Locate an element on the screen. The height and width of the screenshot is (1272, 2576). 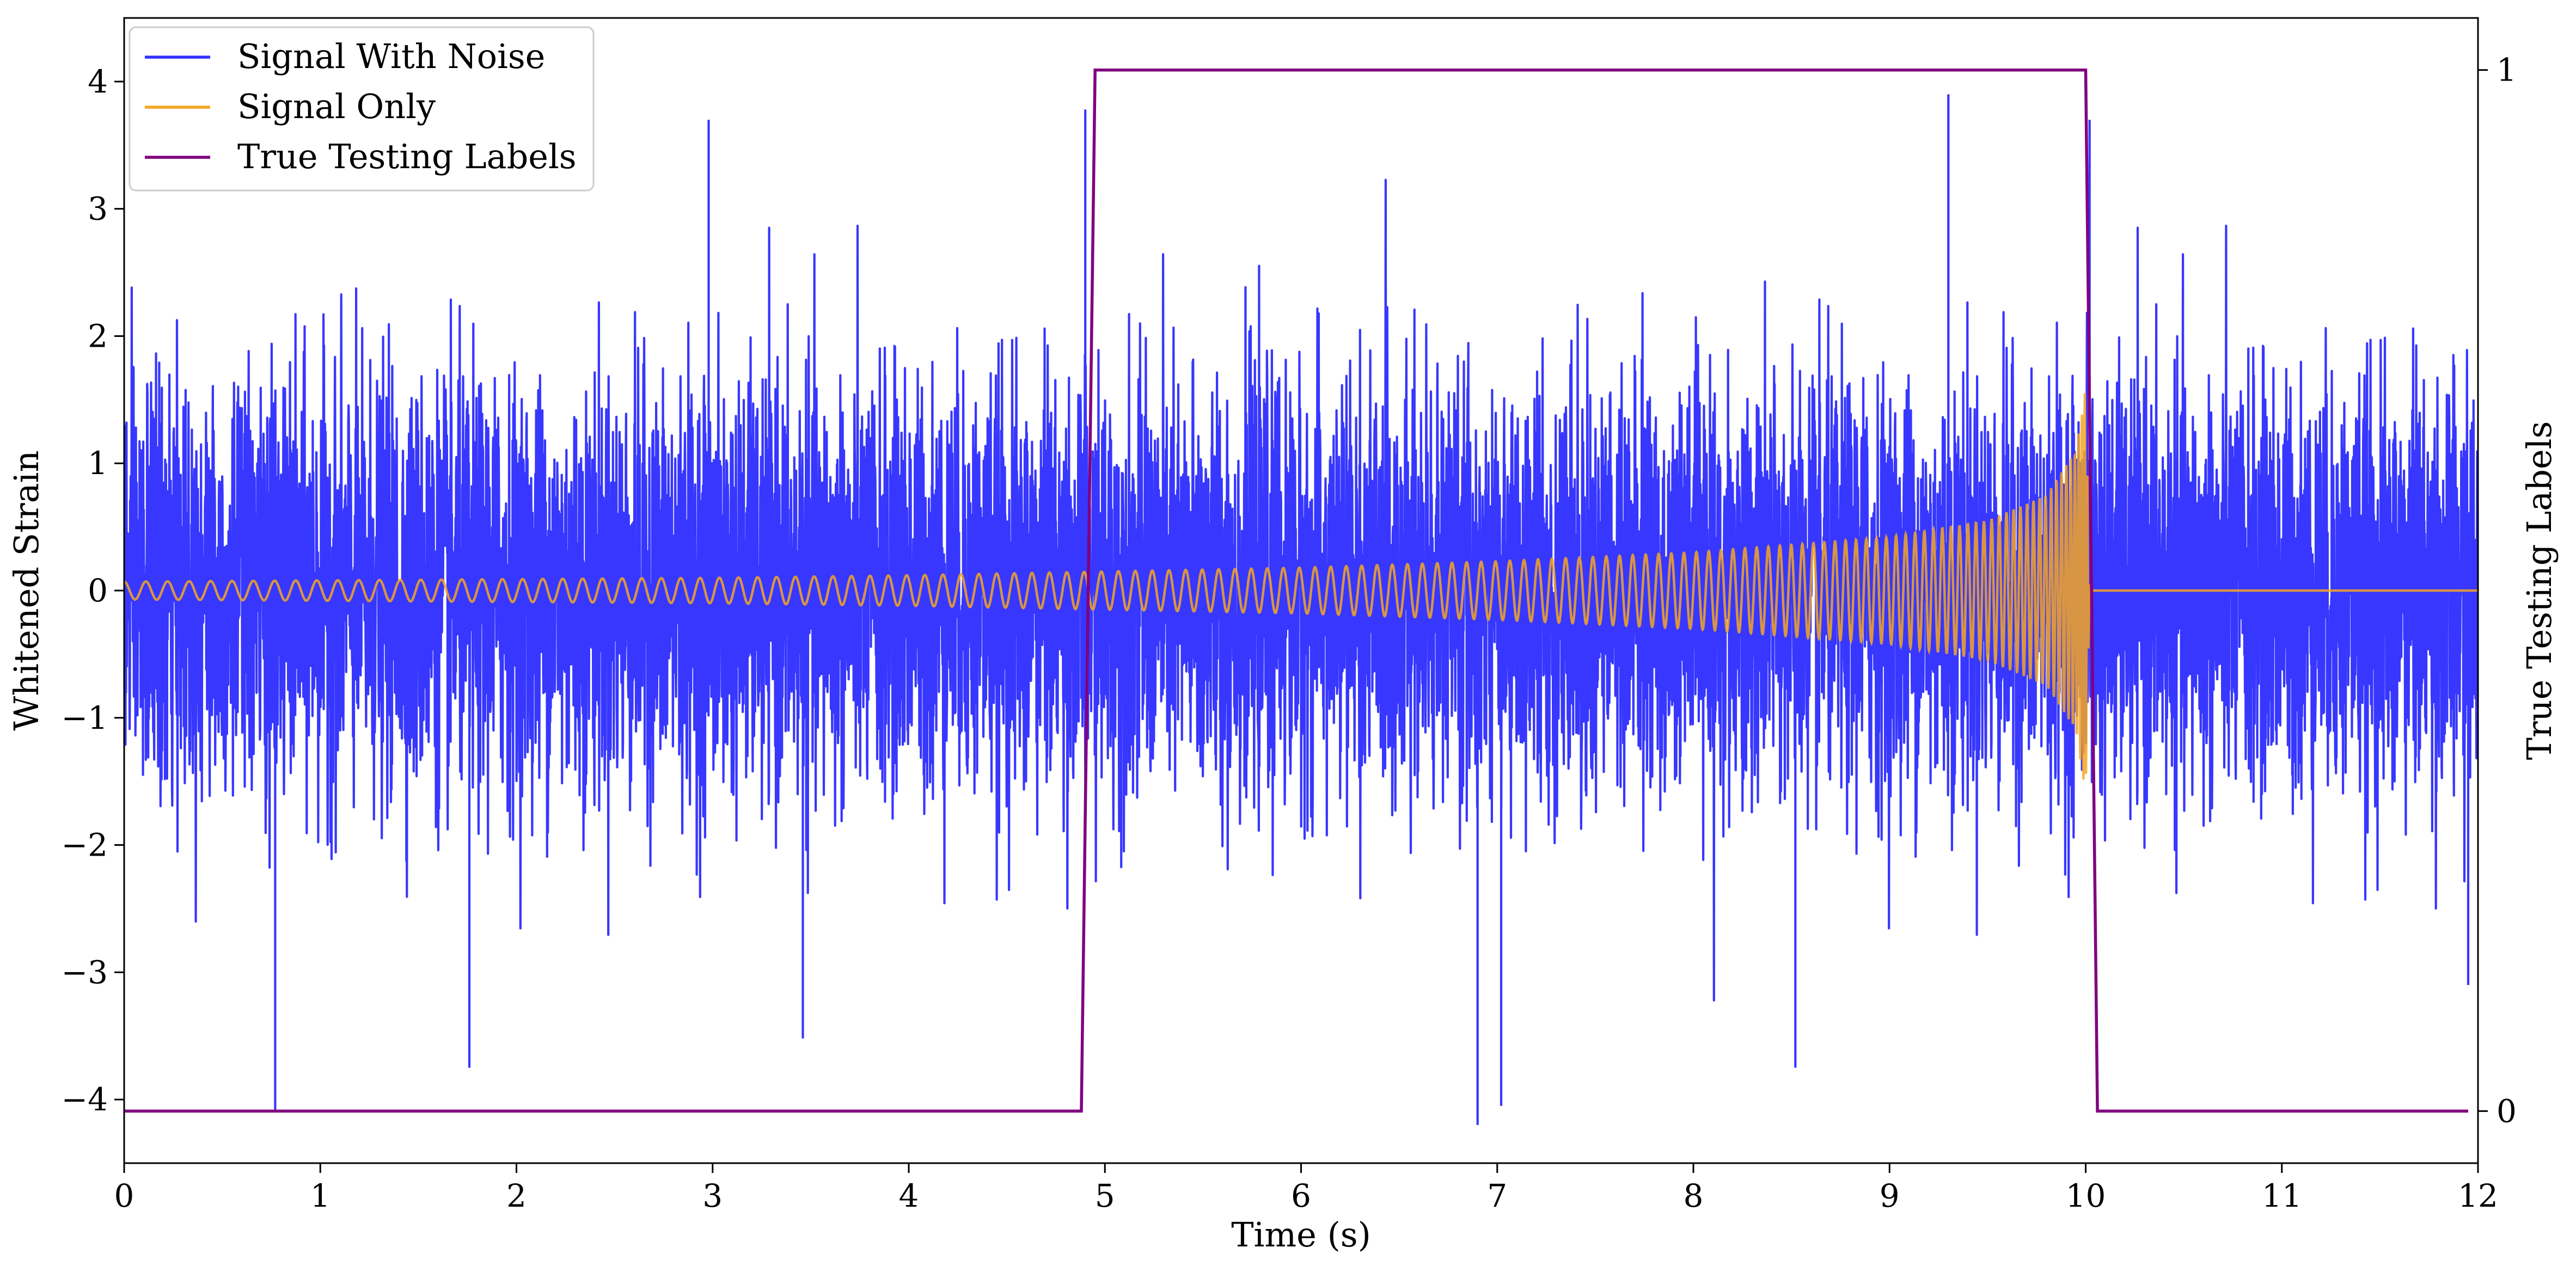
legend-box is located at coordinates (362, 109).